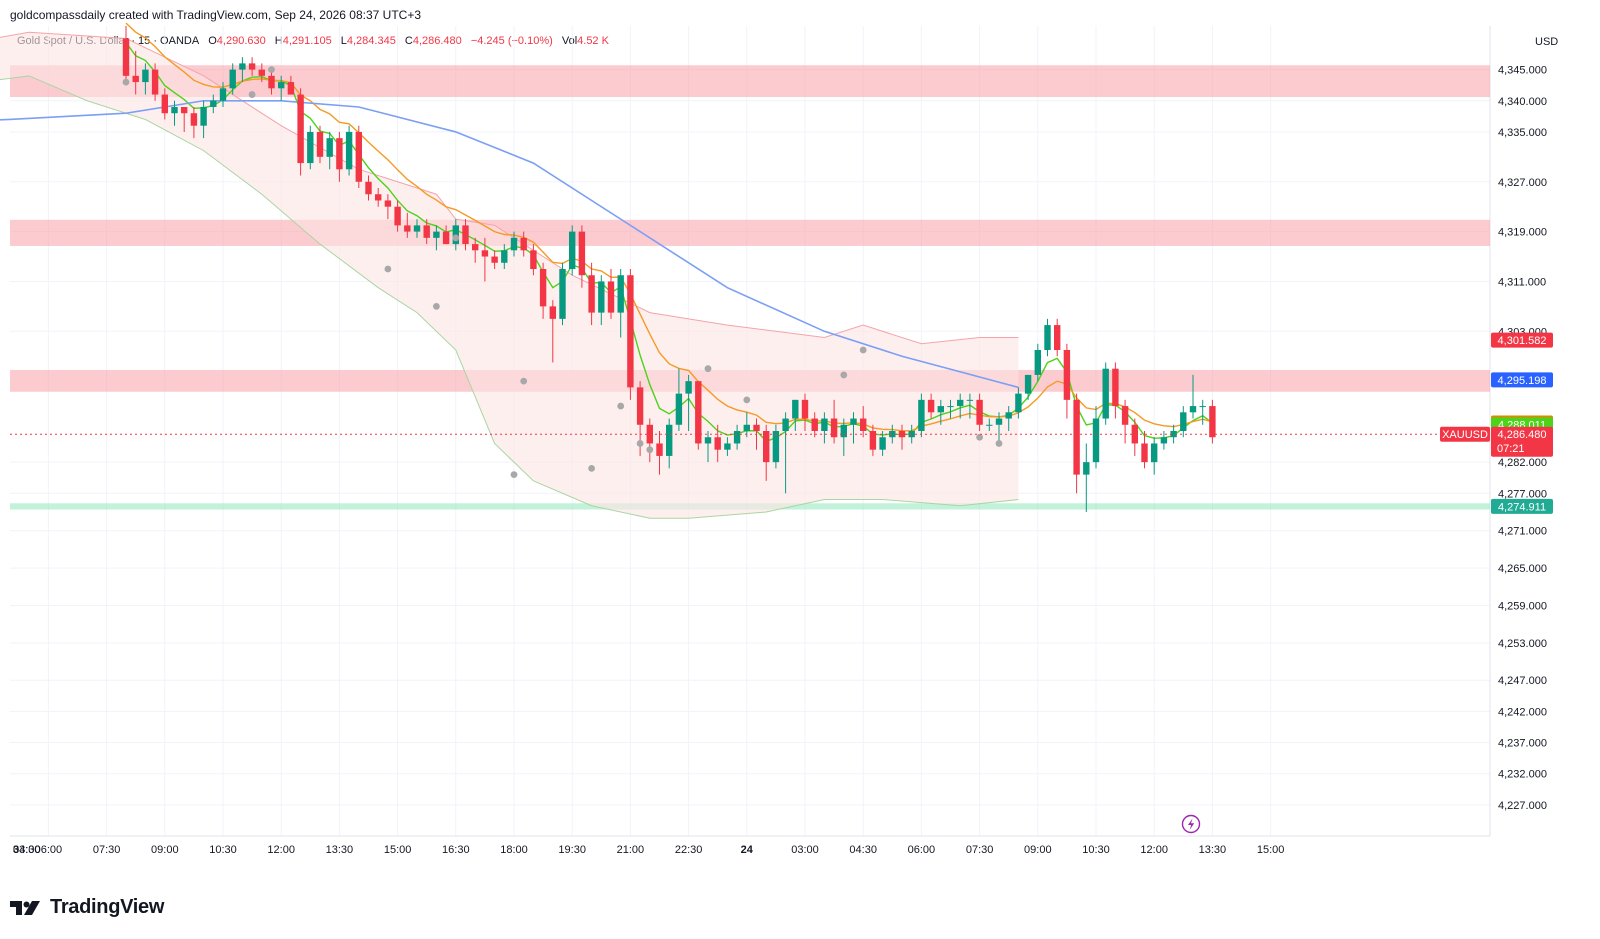  What do you see at coordinates (631, 850) in the screenshot?
I see `time-tick-label: 21:00` at bounding box center [631, 850].